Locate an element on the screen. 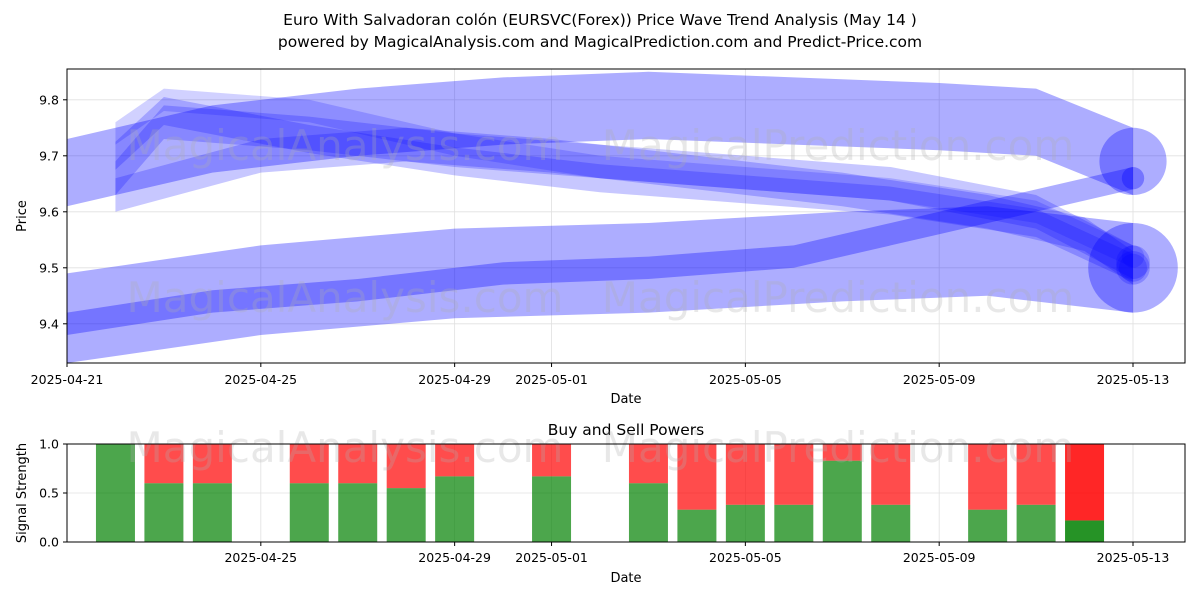 The height and width of the screenshot is (600, 1200). watermark-prediction-mid: MagicalPrediction.com is located at coordinates (838, 297).